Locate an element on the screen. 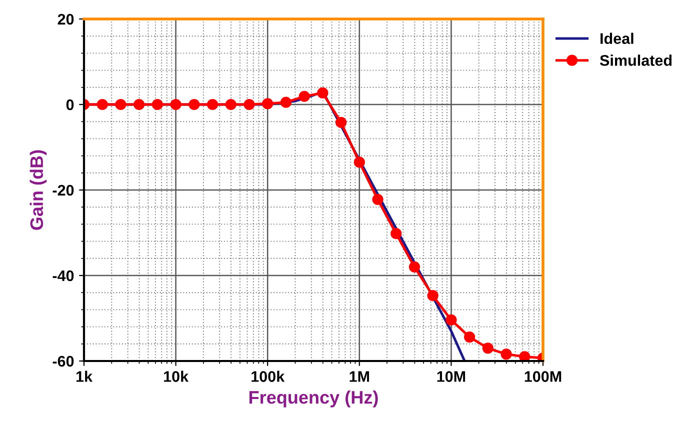  y-tick-label: 0 is located at coordinates (70, 104).